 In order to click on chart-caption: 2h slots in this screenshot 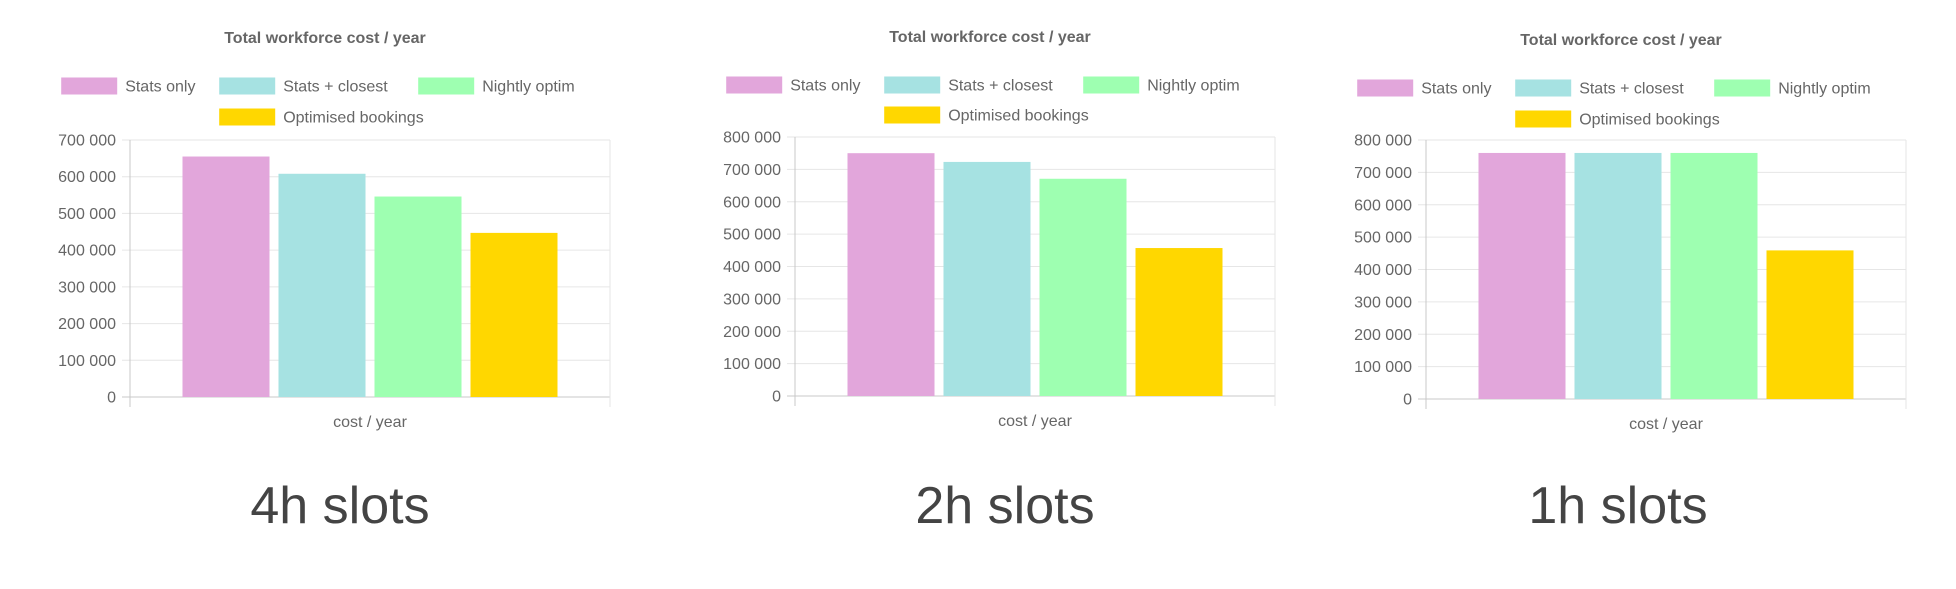, I will do `click(1005, 506)`.